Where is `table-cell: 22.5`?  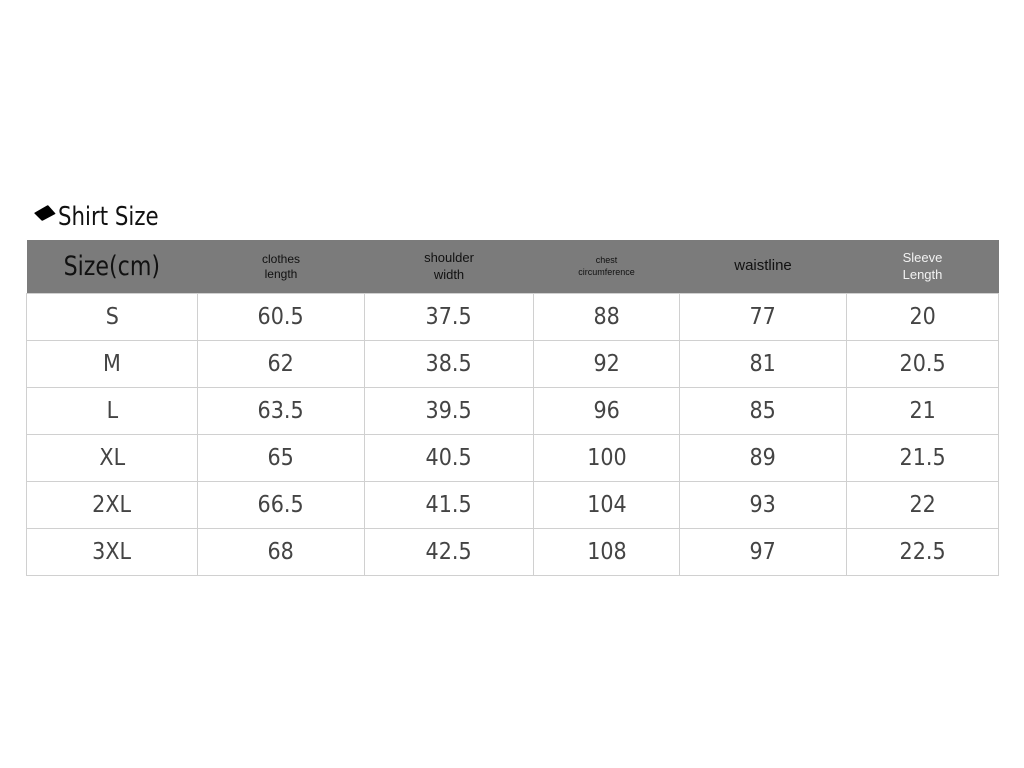 table-cell: 22.5 is located at coordinates (922, 552).